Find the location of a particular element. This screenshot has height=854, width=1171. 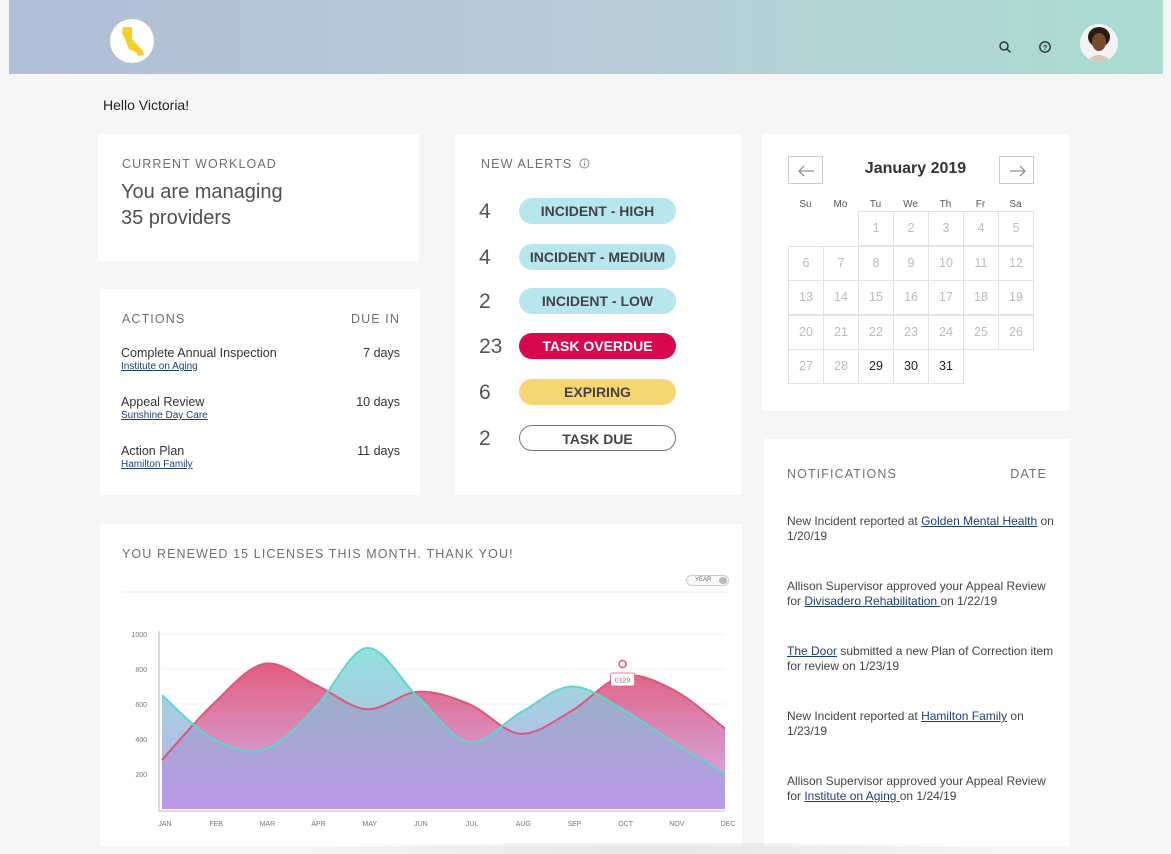

x-tick-label: MAY is located at coordinates (369, 824).